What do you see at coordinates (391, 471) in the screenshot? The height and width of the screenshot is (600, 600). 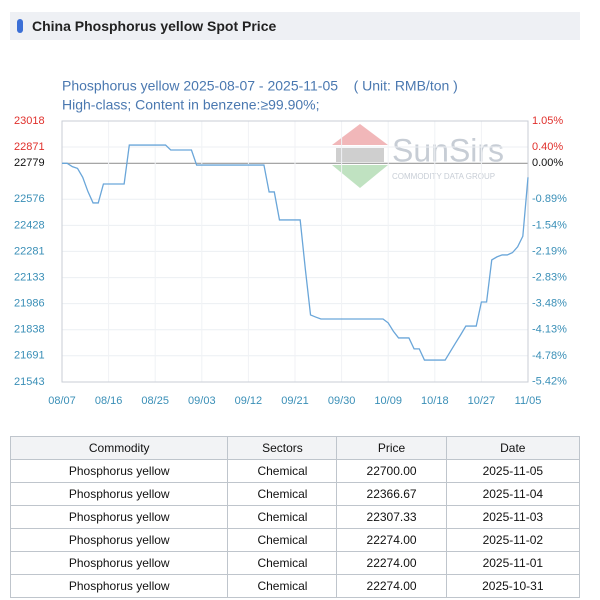 I see `table-cell: 22700.00` at bounding box center [391, 471].